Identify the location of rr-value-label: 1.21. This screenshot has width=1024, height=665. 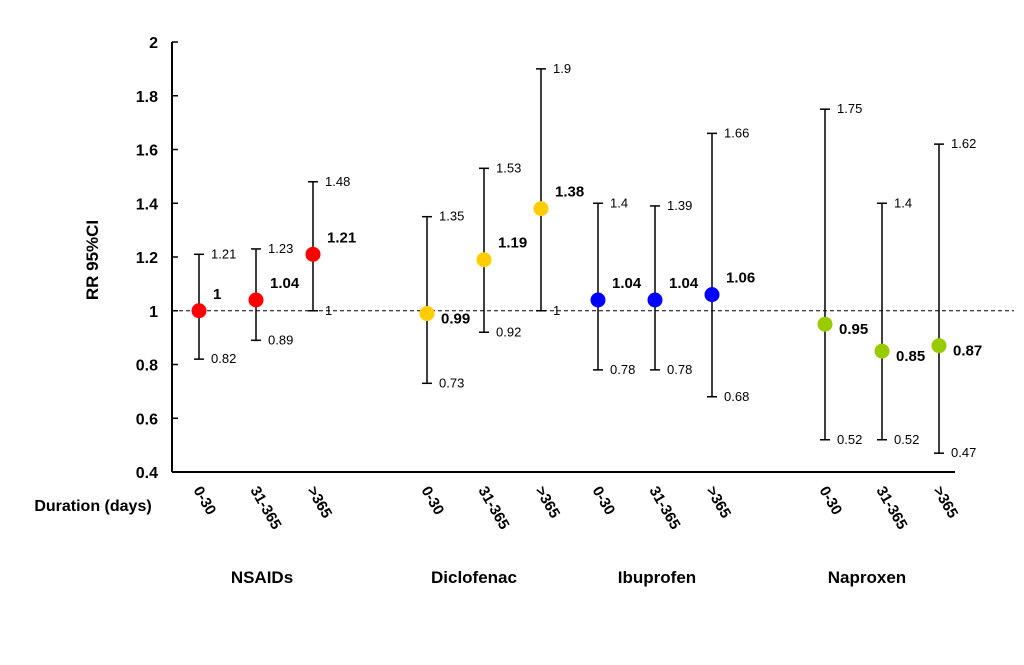
(341, 237).